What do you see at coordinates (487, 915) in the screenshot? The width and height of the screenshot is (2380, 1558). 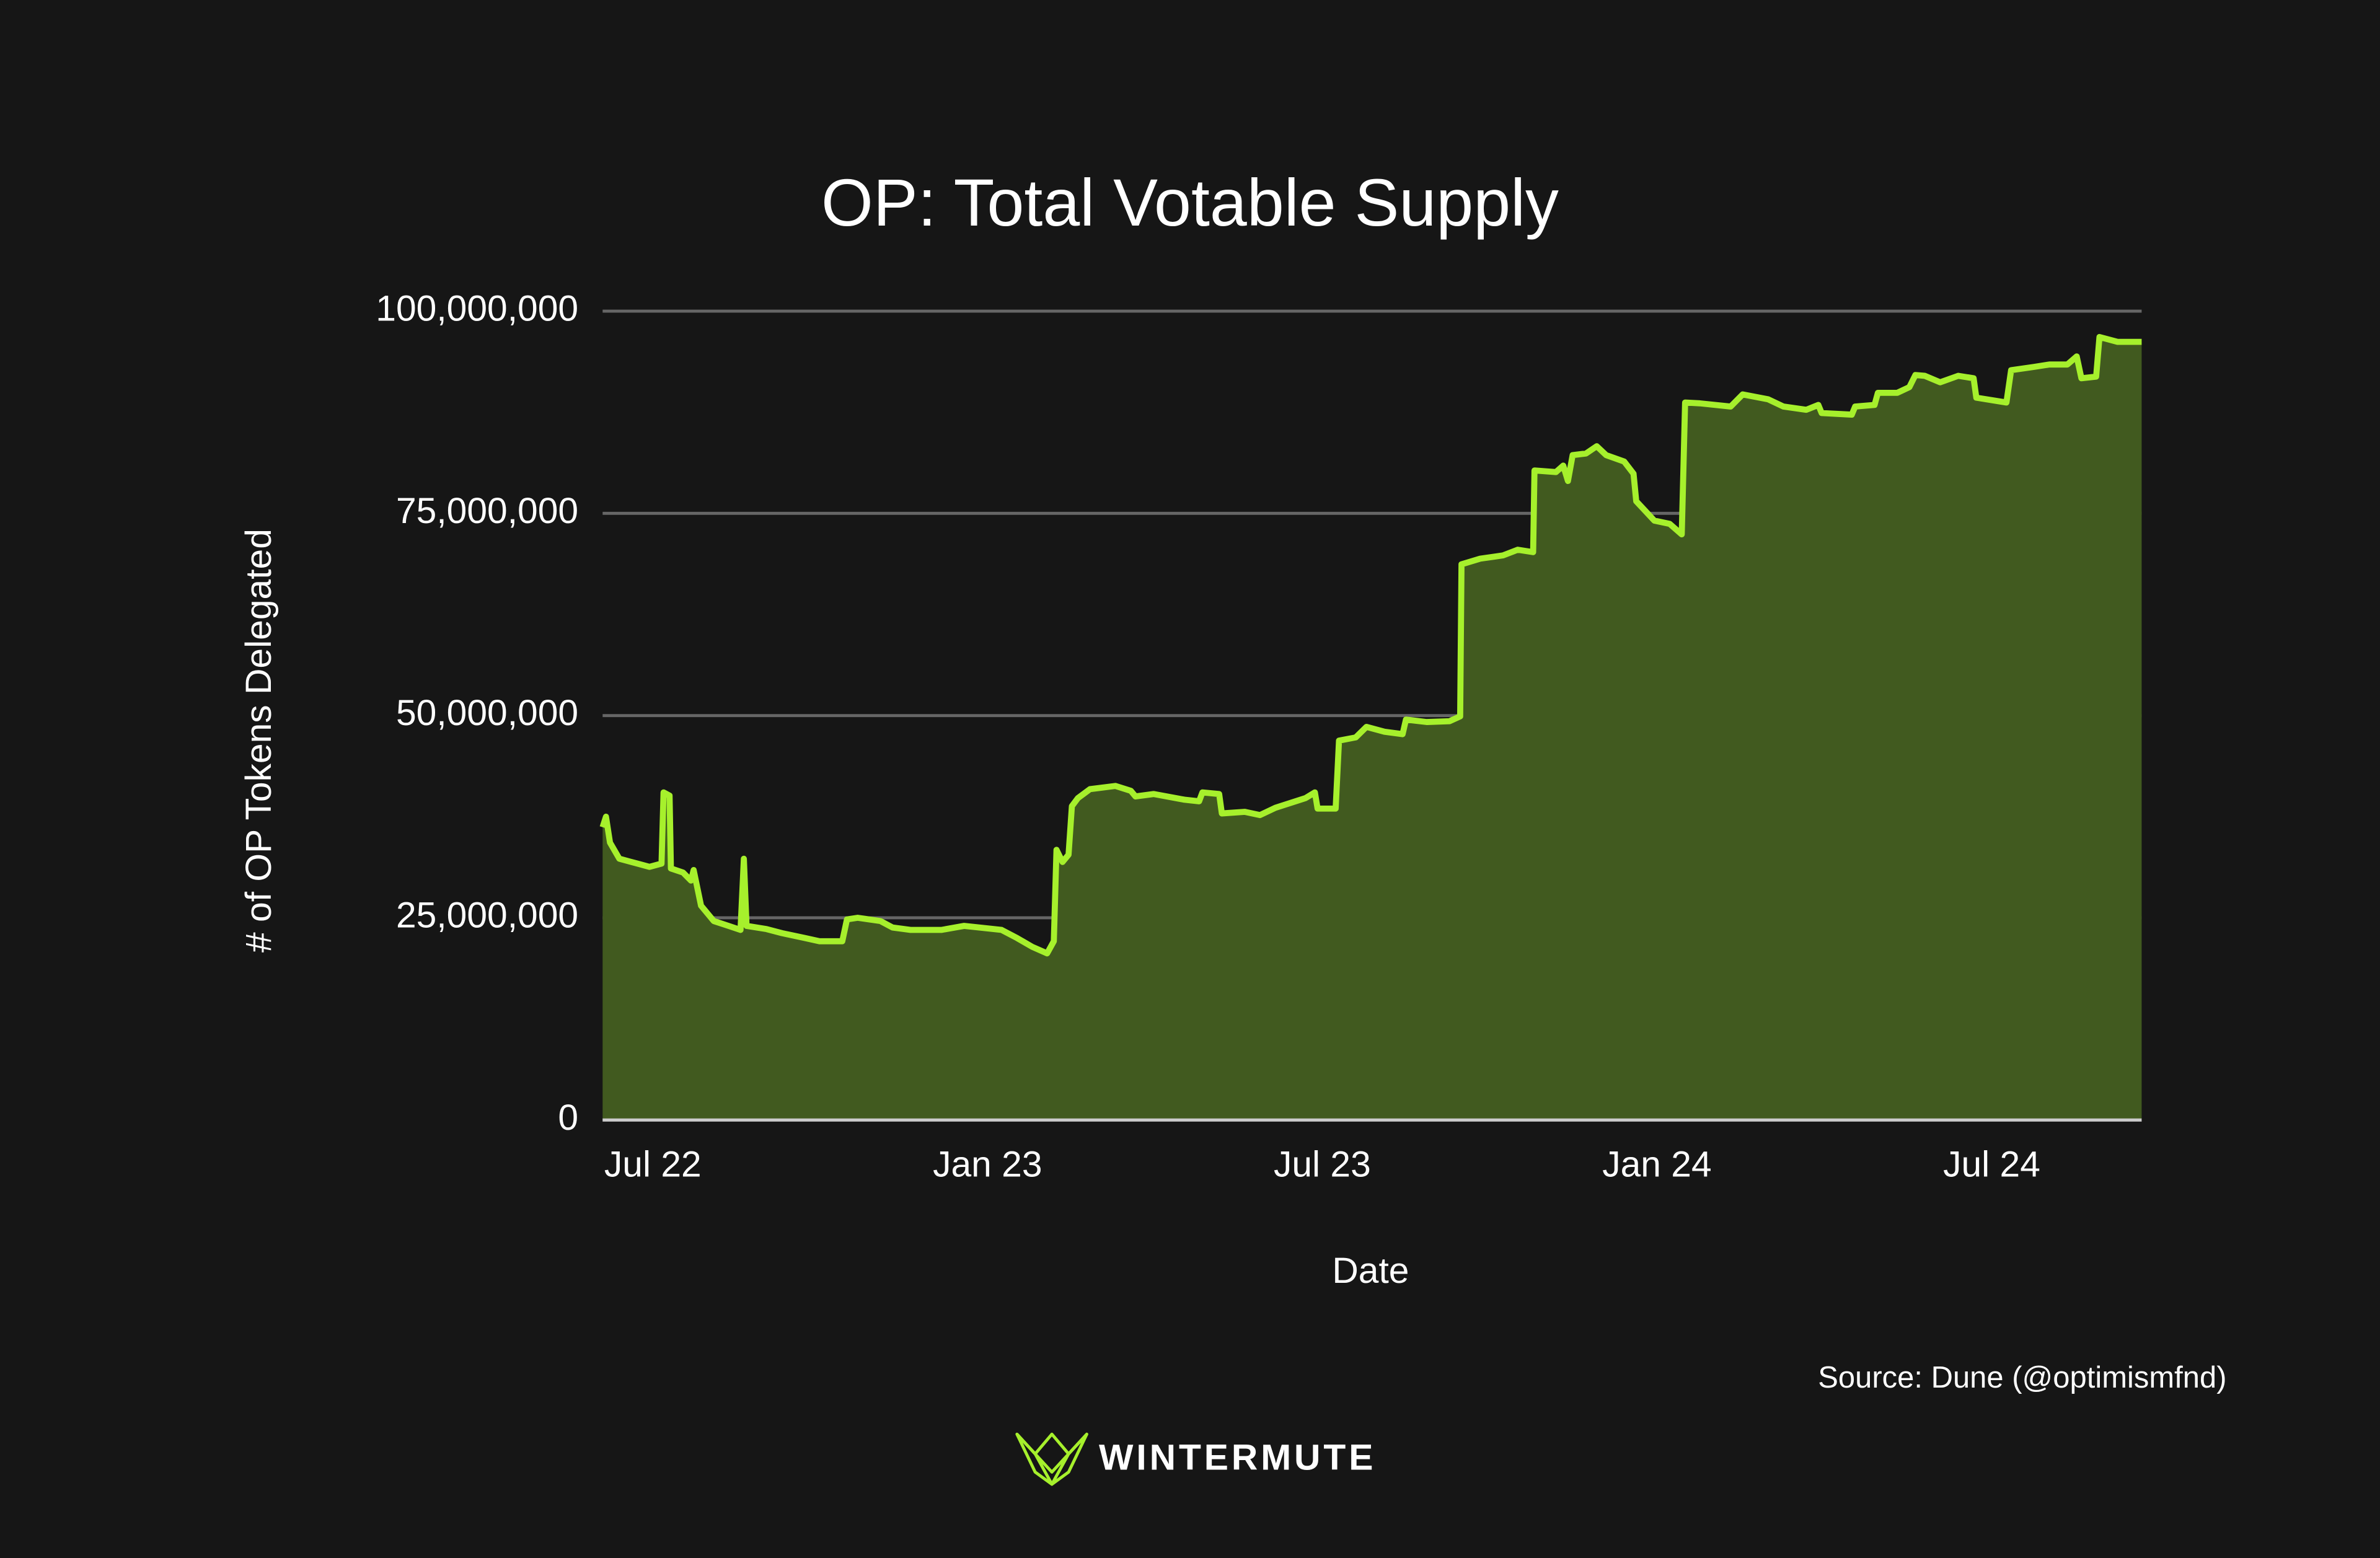 I see `y-tick-label: 25,000,000` at bounding box center [487, 915].